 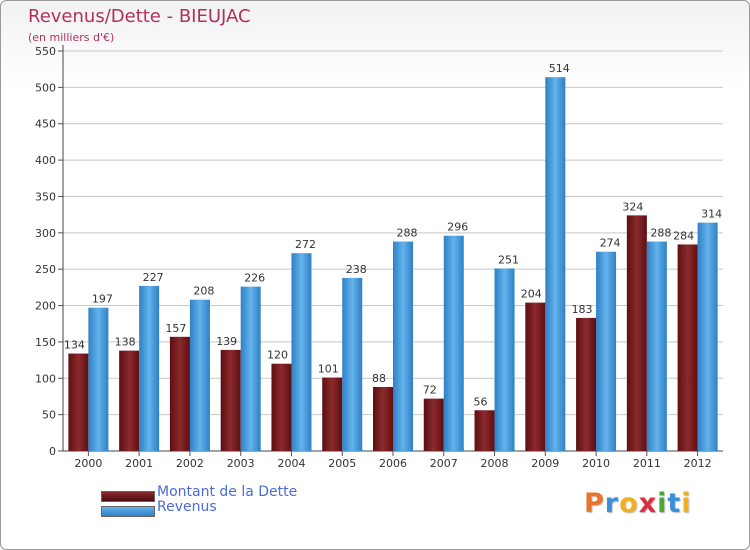 What do you see at coordinates (187, 507) in the screenshot?
I see `legend-label-revenus: Revenus` at bounding box center [187, 507].